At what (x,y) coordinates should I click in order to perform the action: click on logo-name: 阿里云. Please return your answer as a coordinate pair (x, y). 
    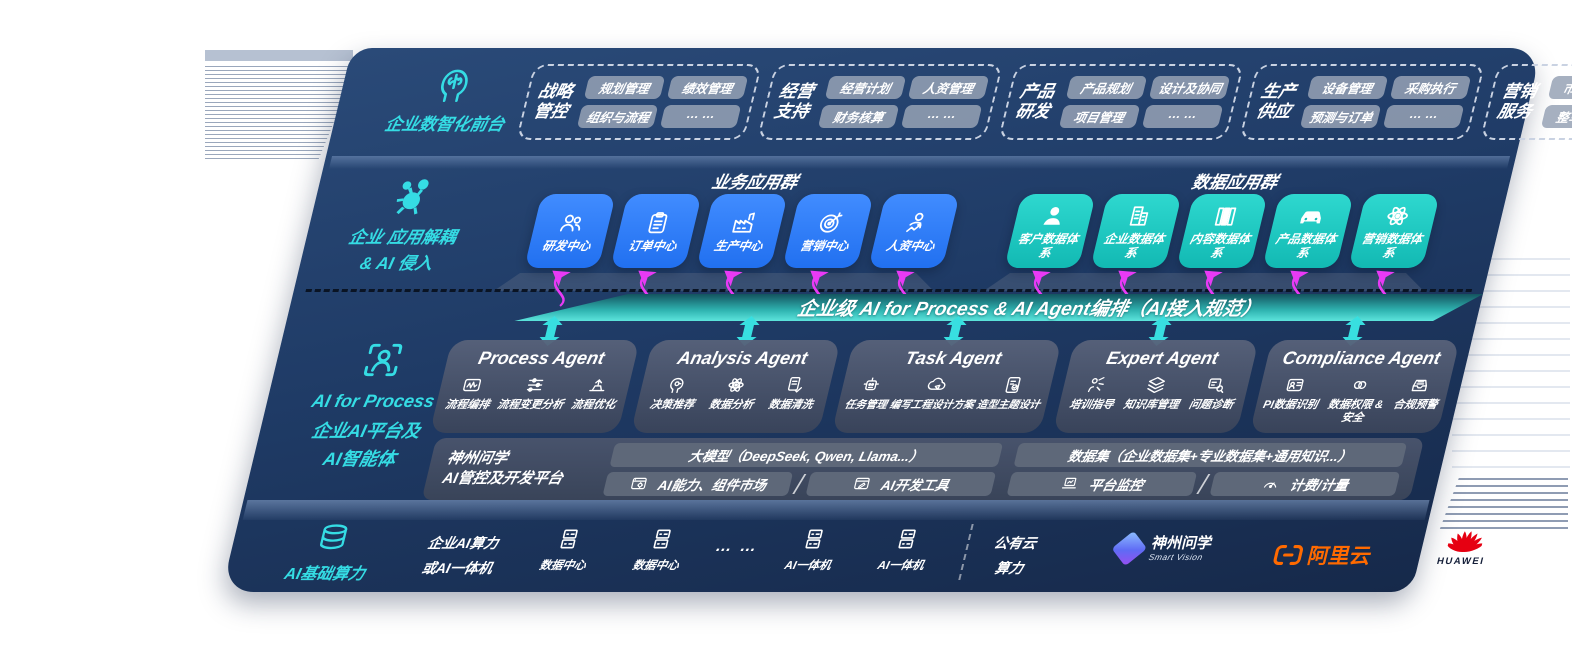
    Looking at the image, I should click on (1339, 556).